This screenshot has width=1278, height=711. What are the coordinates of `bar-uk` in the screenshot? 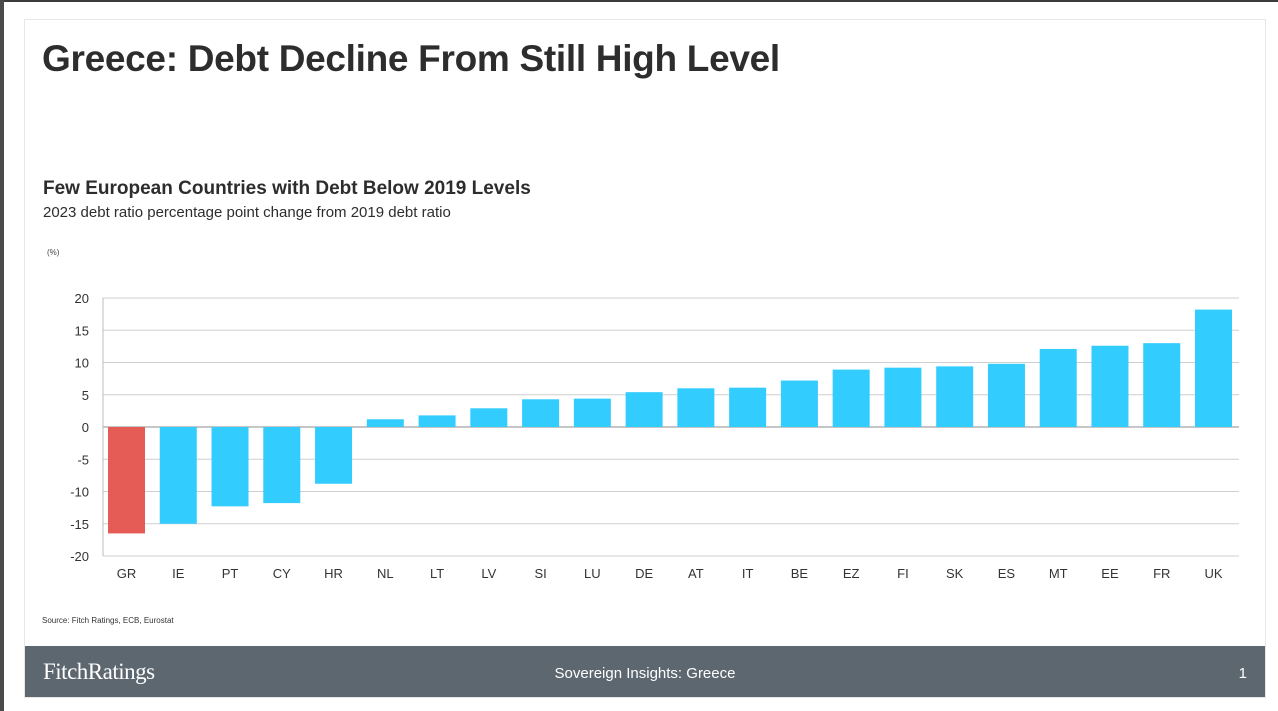 It's located at (1213, 368).